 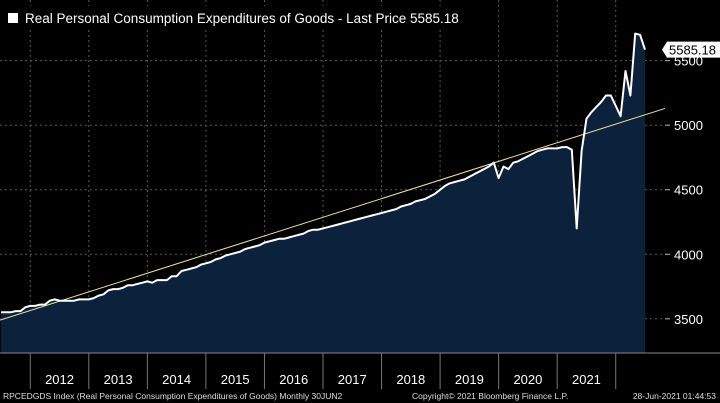 What do you see at coordinates (176, 379) in the screenshot?
I see `x-tick-label: 2014` at bounding box center [176, 379].